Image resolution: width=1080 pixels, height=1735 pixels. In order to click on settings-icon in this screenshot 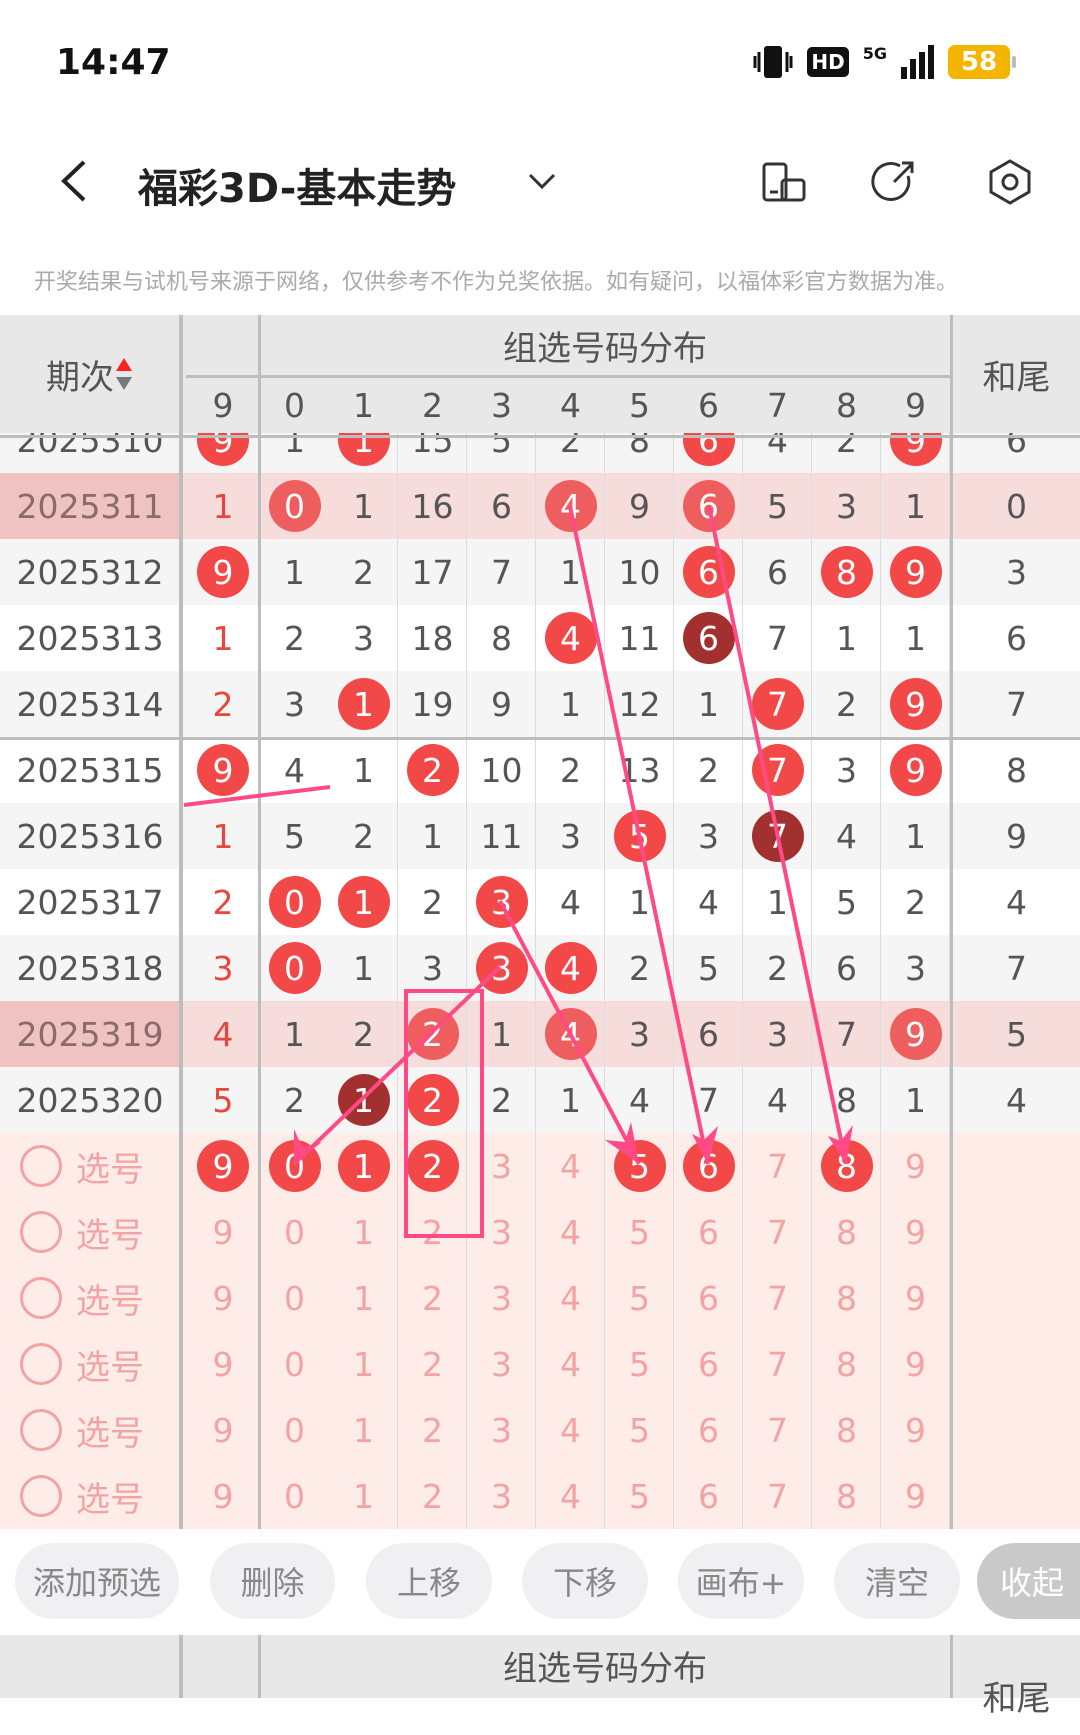, I will do `click(1010, 182)`.